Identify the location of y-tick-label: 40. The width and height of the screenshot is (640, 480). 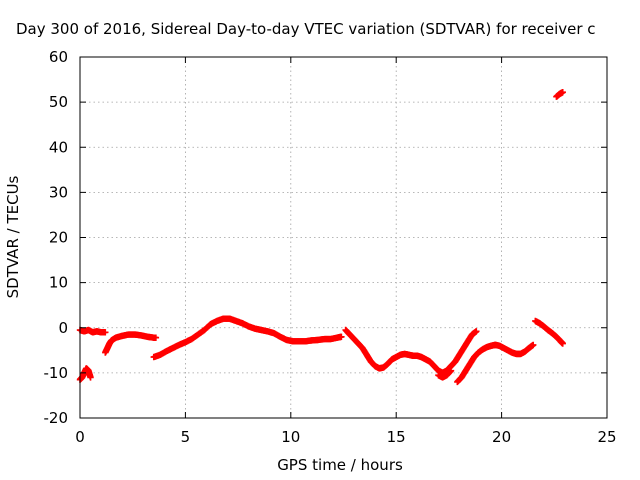
(58, 147).